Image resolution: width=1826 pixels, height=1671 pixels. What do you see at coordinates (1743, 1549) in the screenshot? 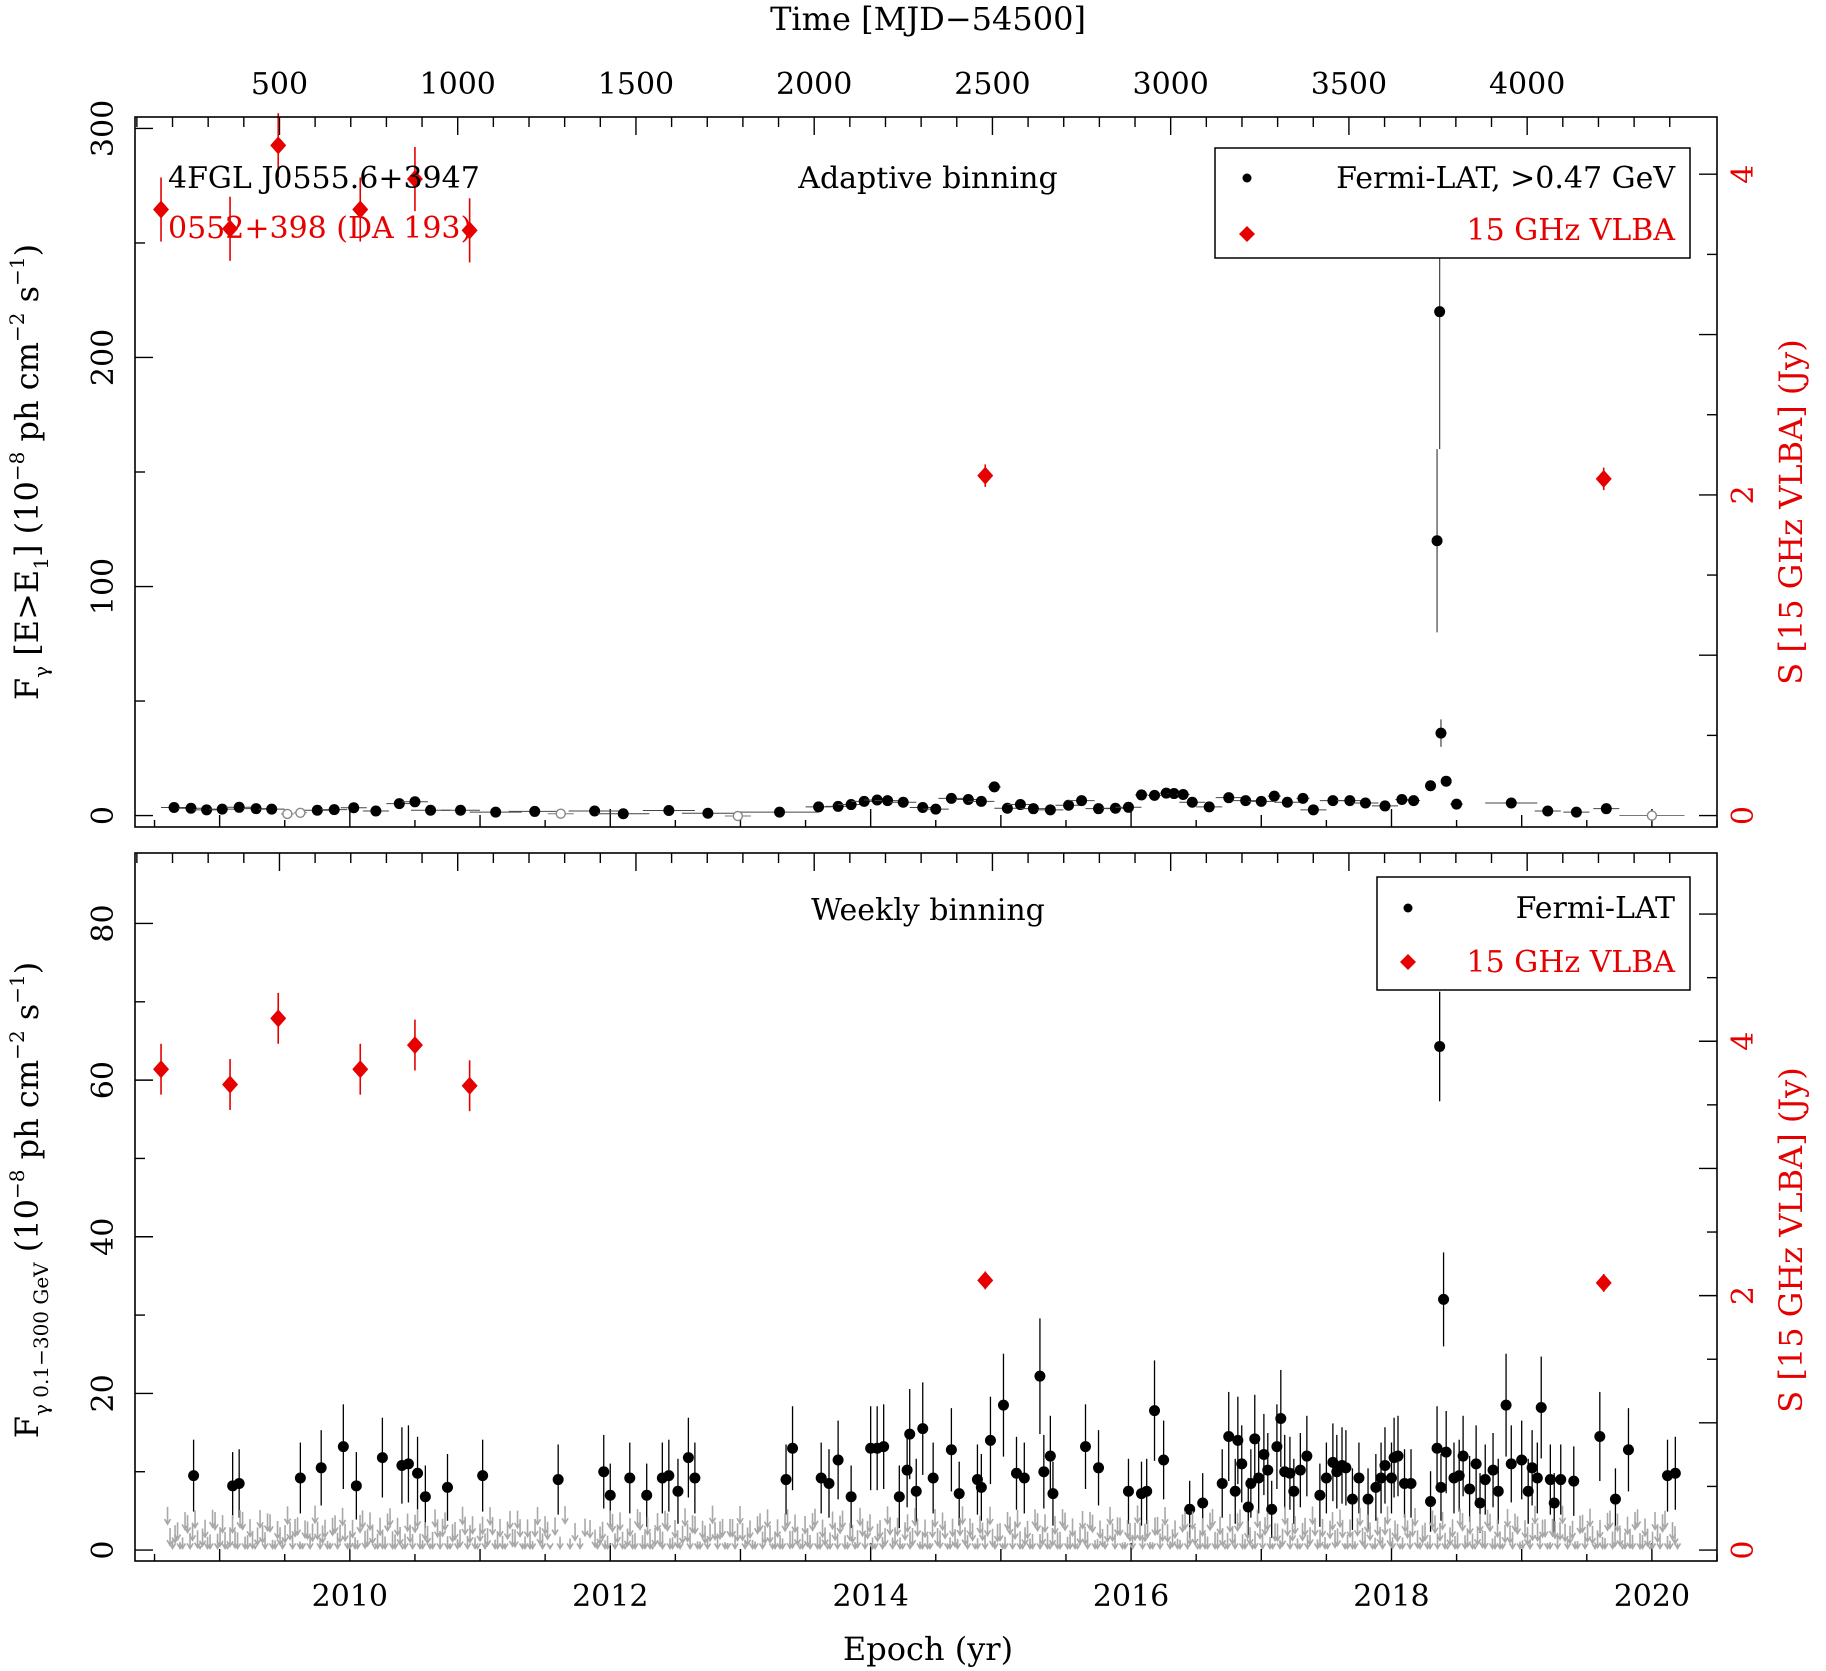
I see `bot-y2tick-label: 0` at bounding box center [1743, 1549].